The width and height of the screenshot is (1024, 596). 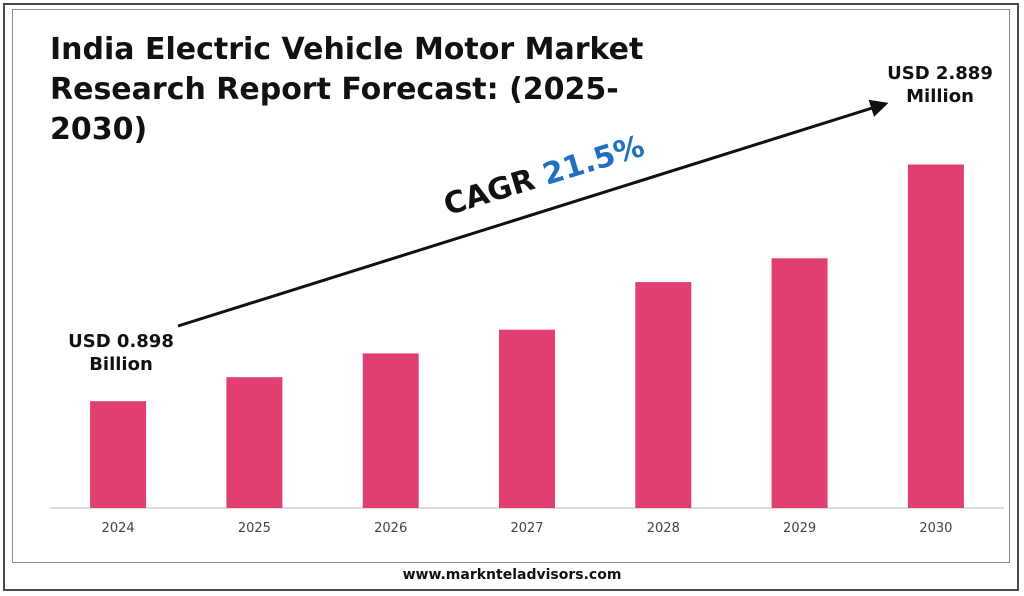 I want to click on source-url: www.marknteladvisors.com, so click(x=512, y=575).